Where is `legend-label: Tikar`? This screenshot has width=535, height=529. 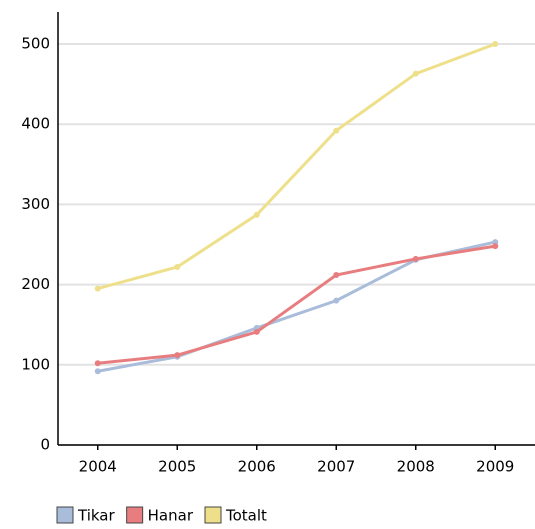 legend-label: Tikar is located at coordinates (96, 516).